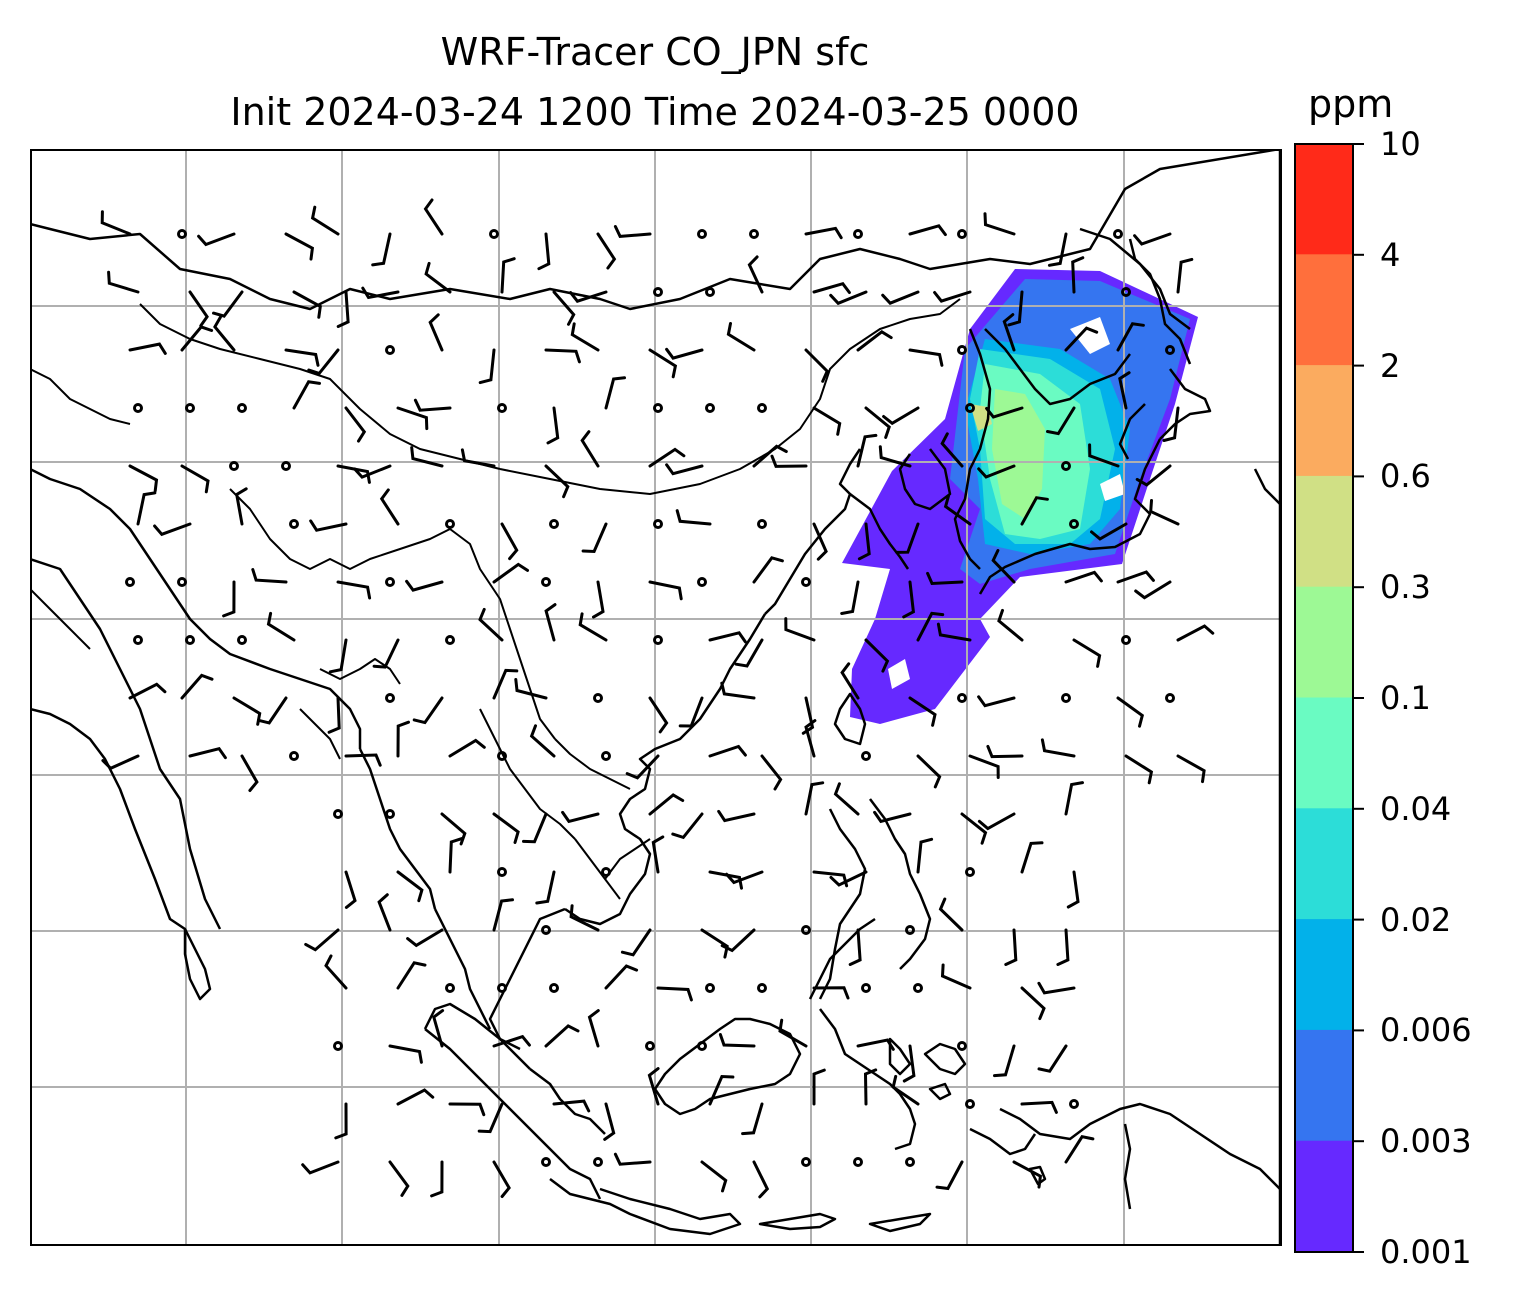 This screenshot has height=1306, width=1528. Describe the element at coordinates (1405, 587) in the screenshot. I see `colorbar-tick-label: 0.3` at that location.